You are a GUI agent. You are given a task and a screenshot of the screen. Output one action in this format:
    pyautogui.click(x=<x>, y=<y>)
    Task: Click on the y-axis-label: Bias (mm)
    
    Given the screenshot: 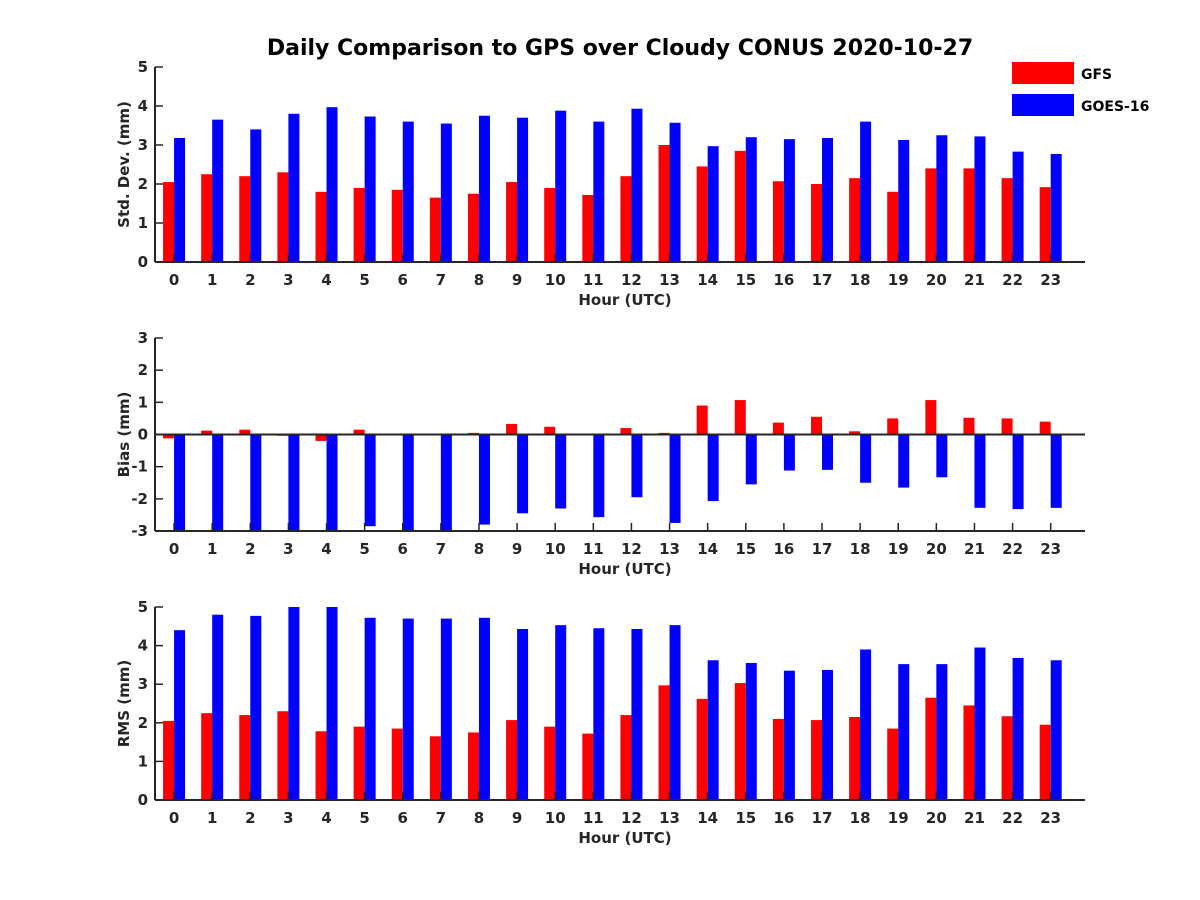 What is the action you would take?
    pyautogui.click(x=124, y=435)
    